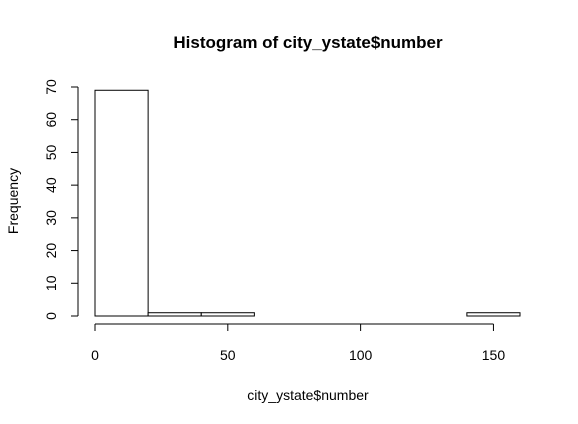 Image resolution: width=578 pixels, height=424 pixels. What do you see at coordinates (51, 120) in the screenshot?
I see `y-tick-label: 60` at bounding box center [51, 120].